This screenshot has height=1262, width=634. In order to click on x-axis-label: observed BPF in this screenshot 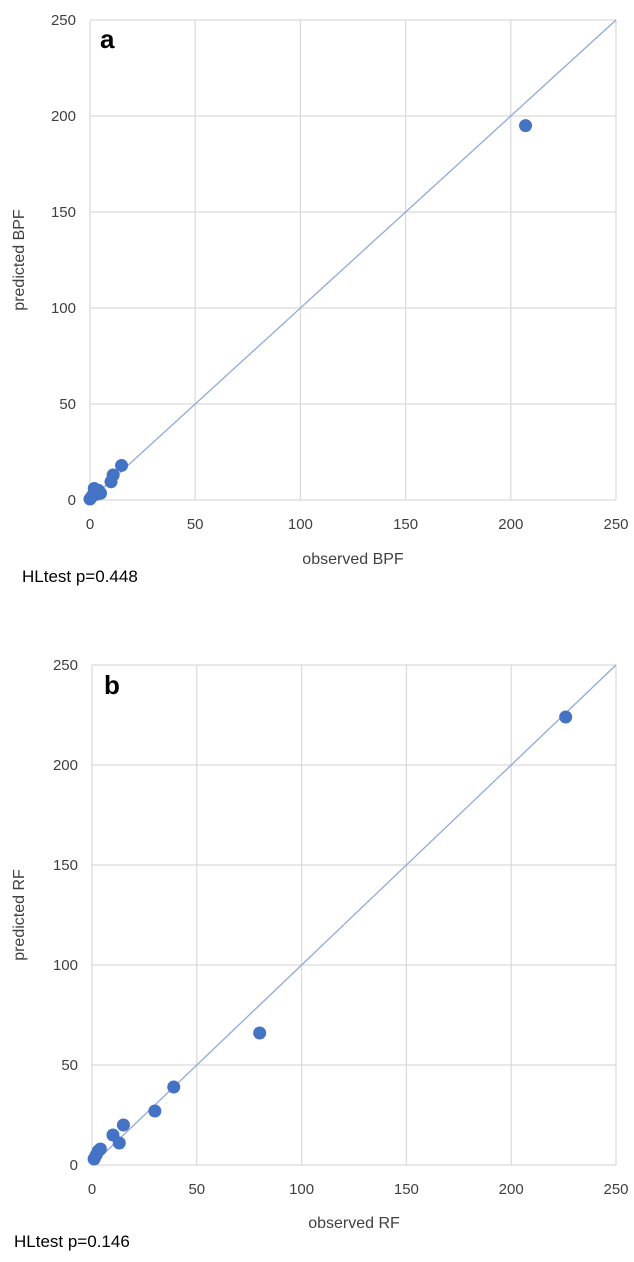, I will do `click(353, 559)`.